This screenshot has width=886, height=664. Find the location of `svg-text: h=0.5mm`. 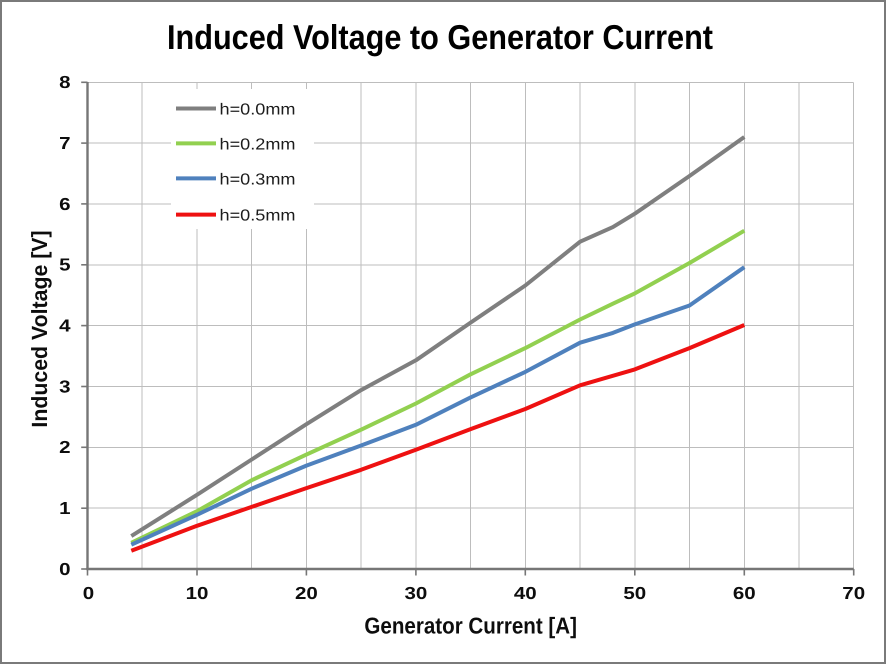

svg-text: h=0.5mm is located at coordinates (258, 216).